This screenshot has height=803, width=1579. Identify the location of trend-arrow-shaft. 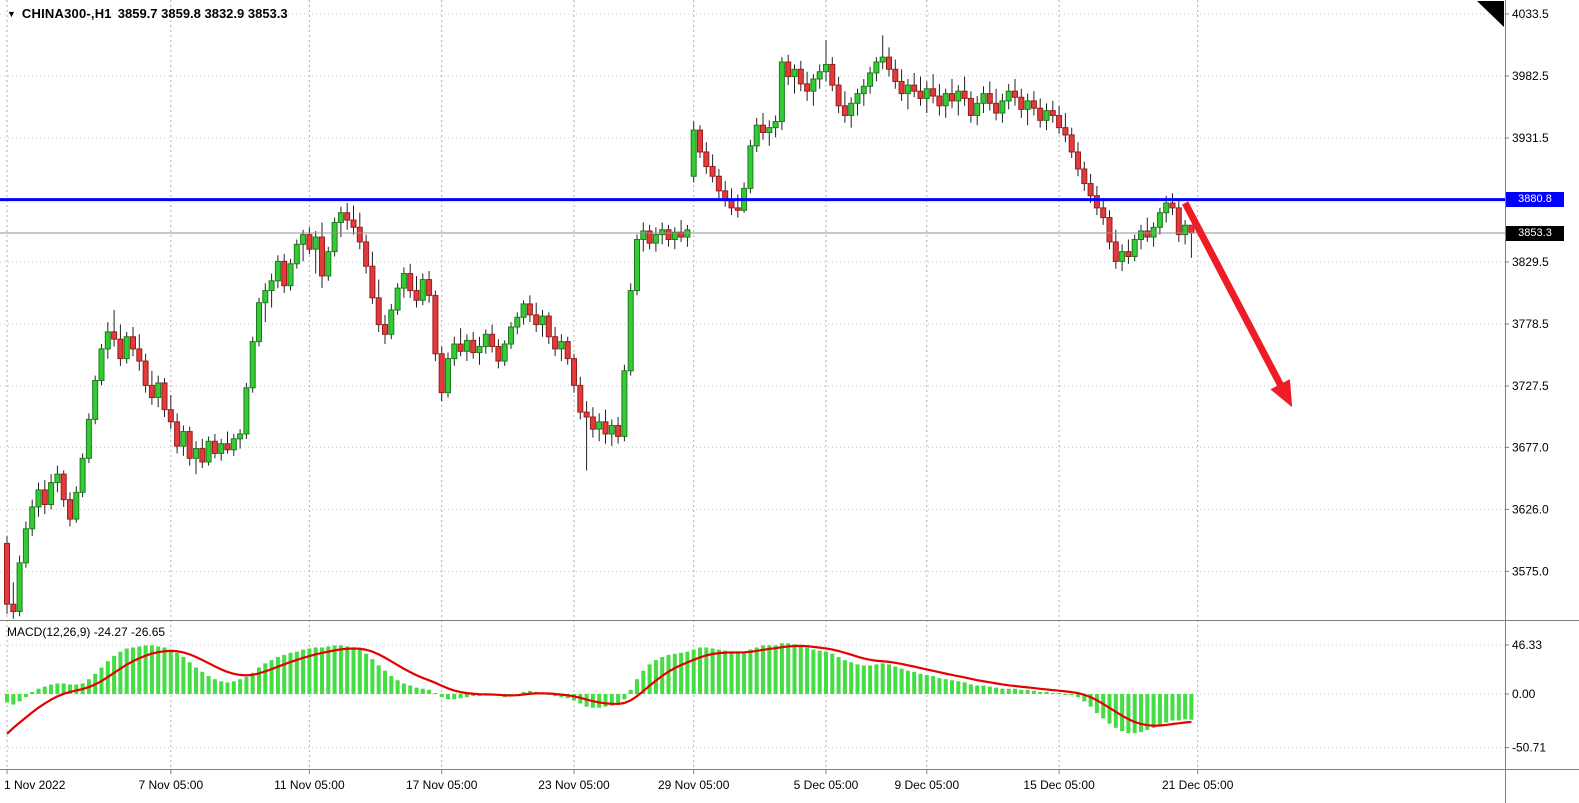
(1235, 298).